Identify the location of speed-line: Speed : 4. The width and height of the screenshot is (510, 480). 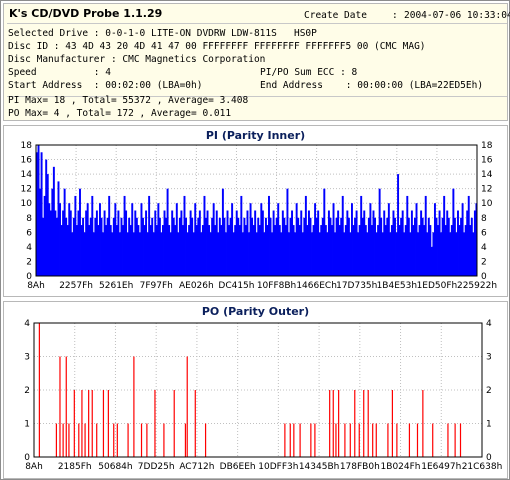
(59, 72).